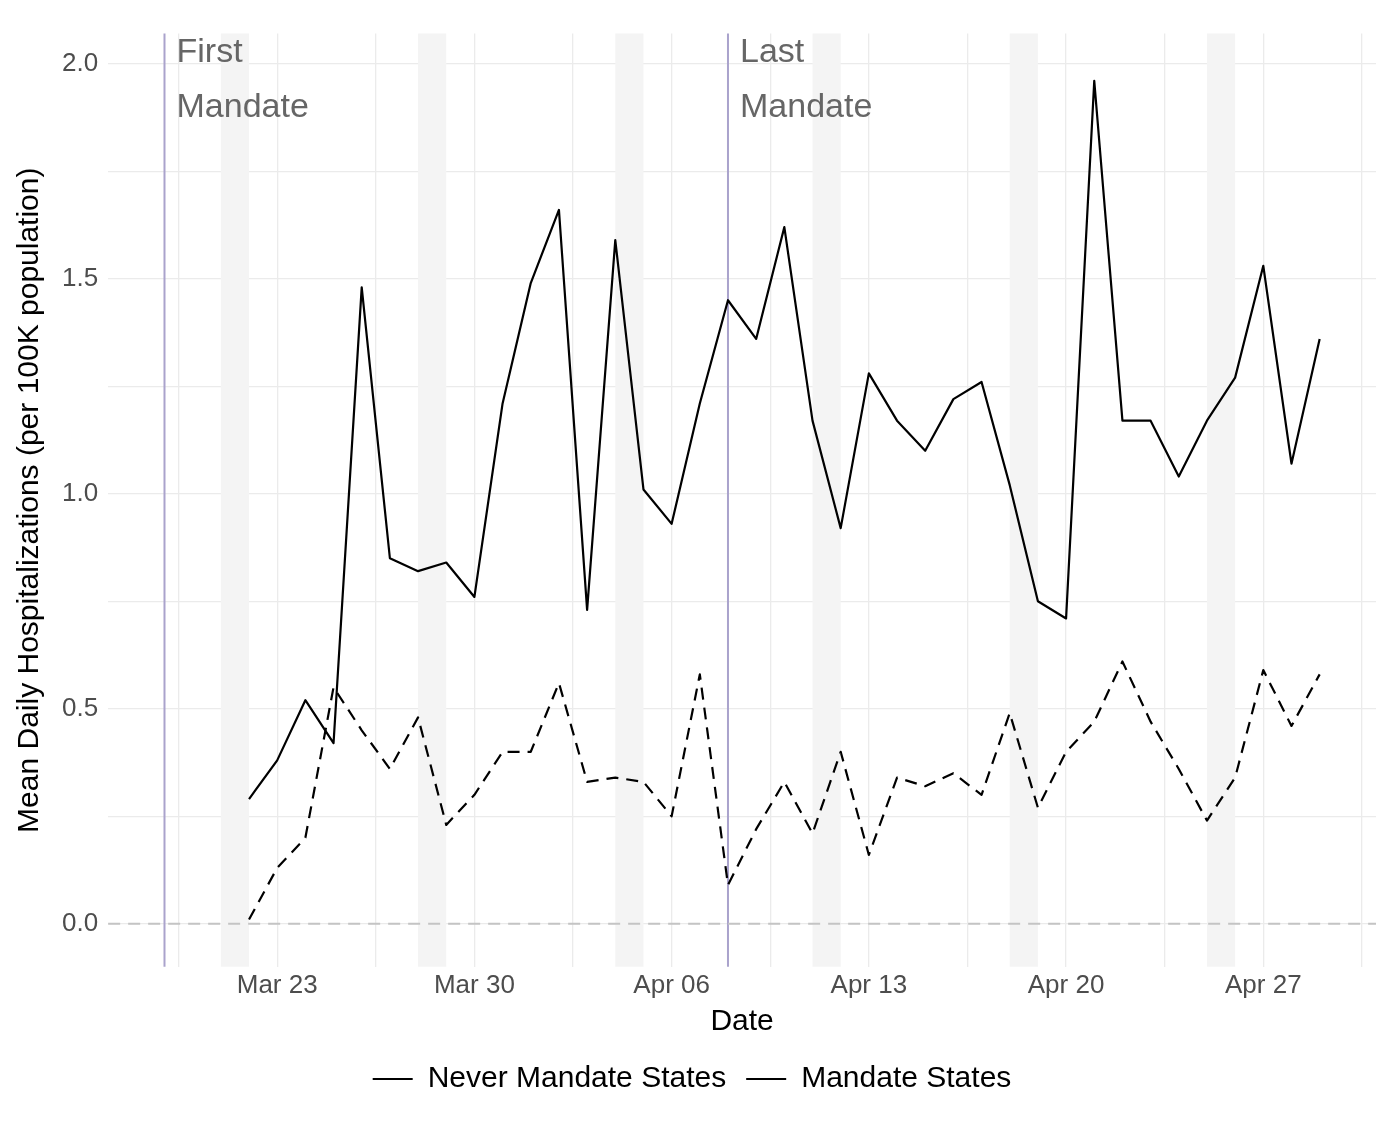 Image resolution: width=1392 pixels, height=1122 pixels. What do you see at coordinates (577, 1077) in the screenshot?
I see `legend-label: Never Mandate States` at bounding box center [577, 1077].